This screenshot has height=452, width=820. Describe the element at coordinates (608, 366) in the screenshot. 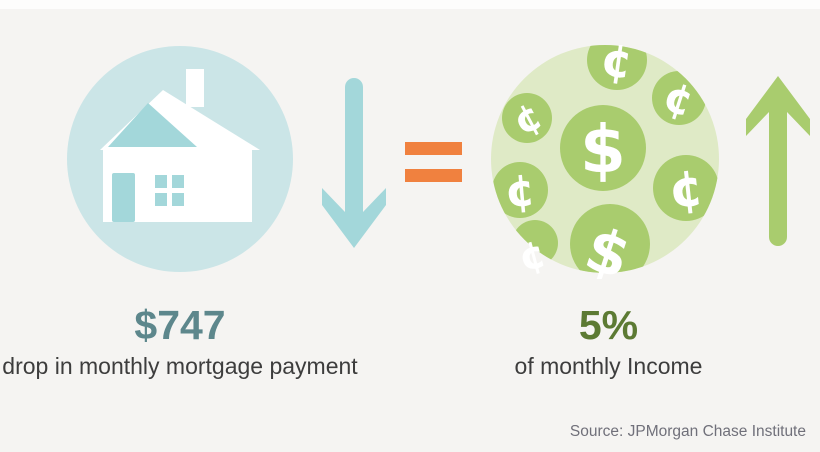

I see `income-stat-label: of monthly Income` at that location.